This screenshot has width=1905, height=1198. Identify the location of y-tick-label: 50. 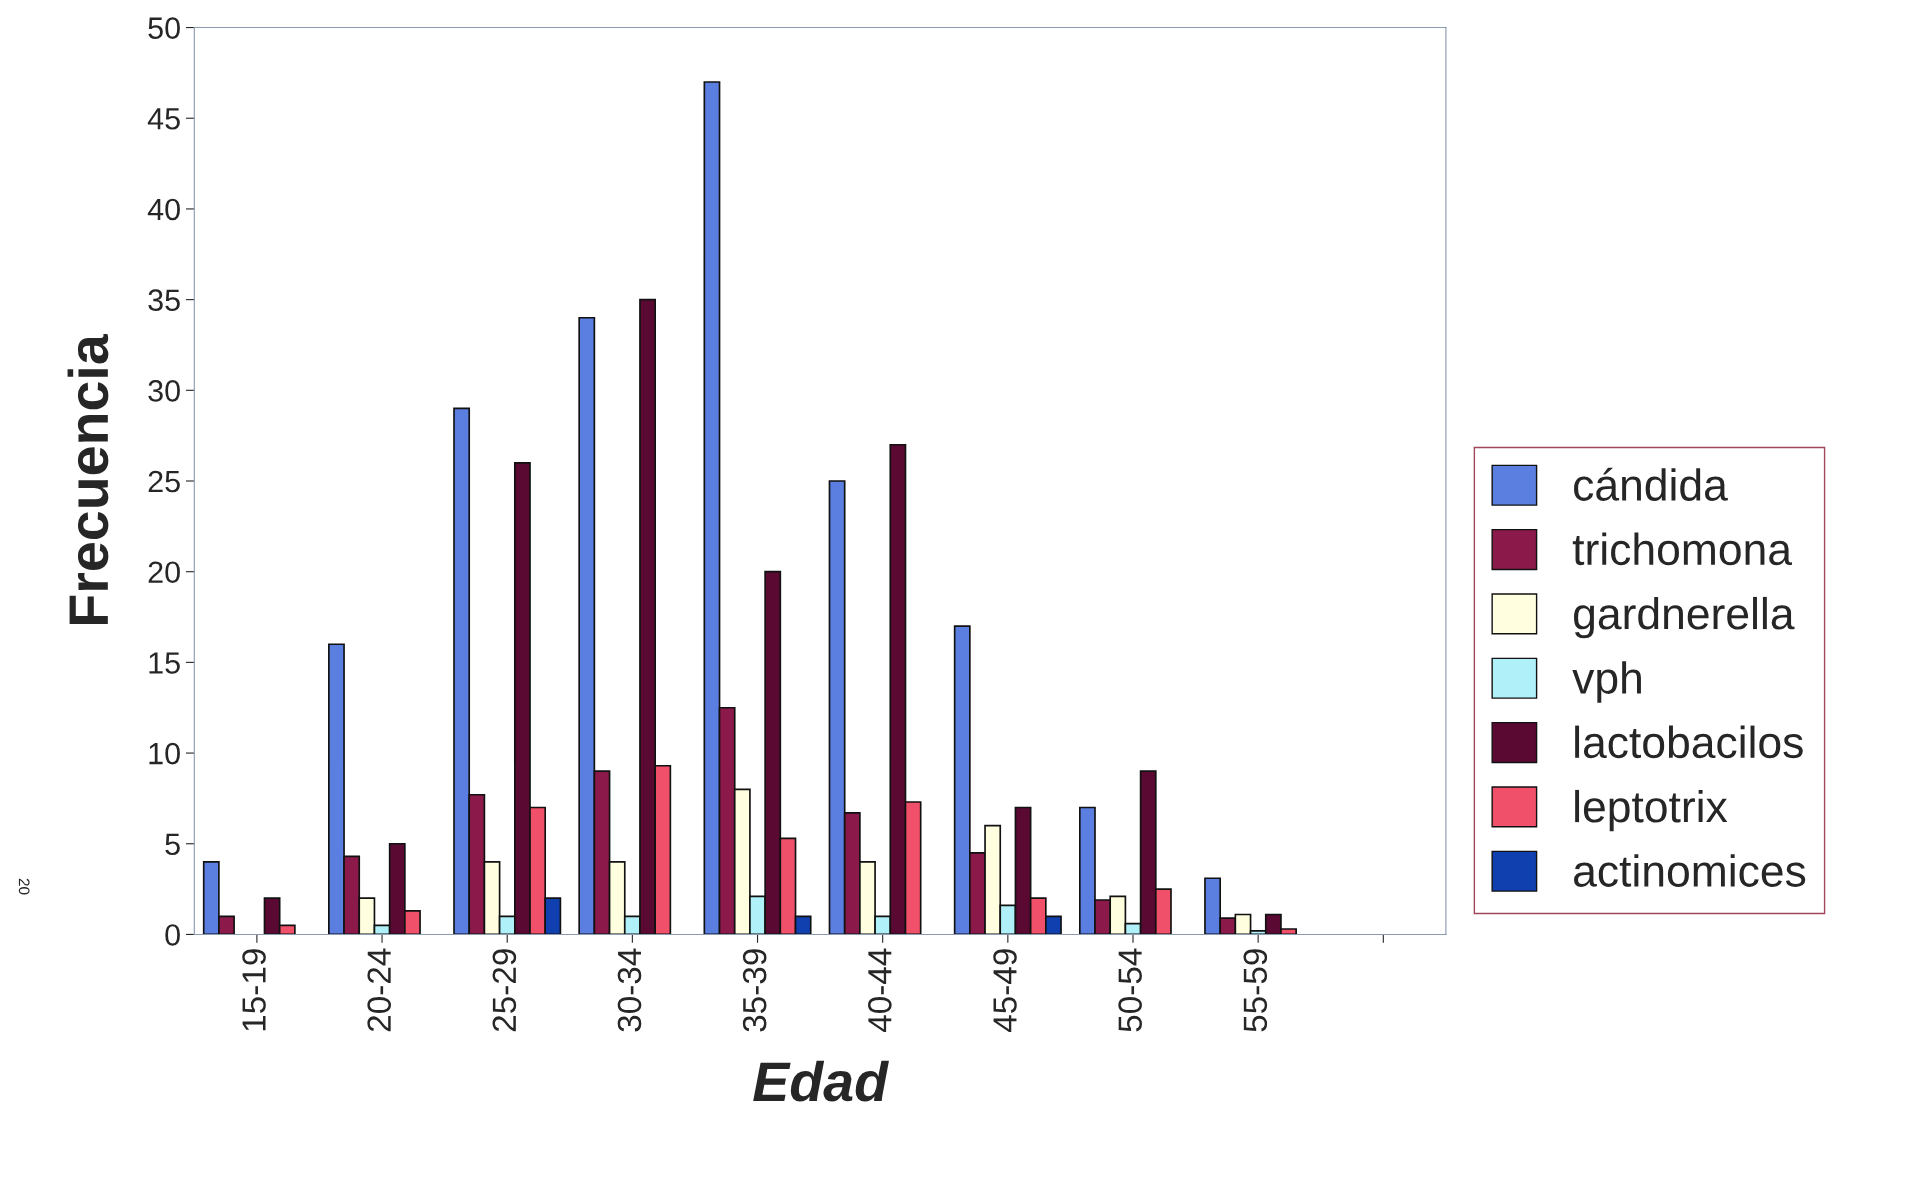
(164, 28).